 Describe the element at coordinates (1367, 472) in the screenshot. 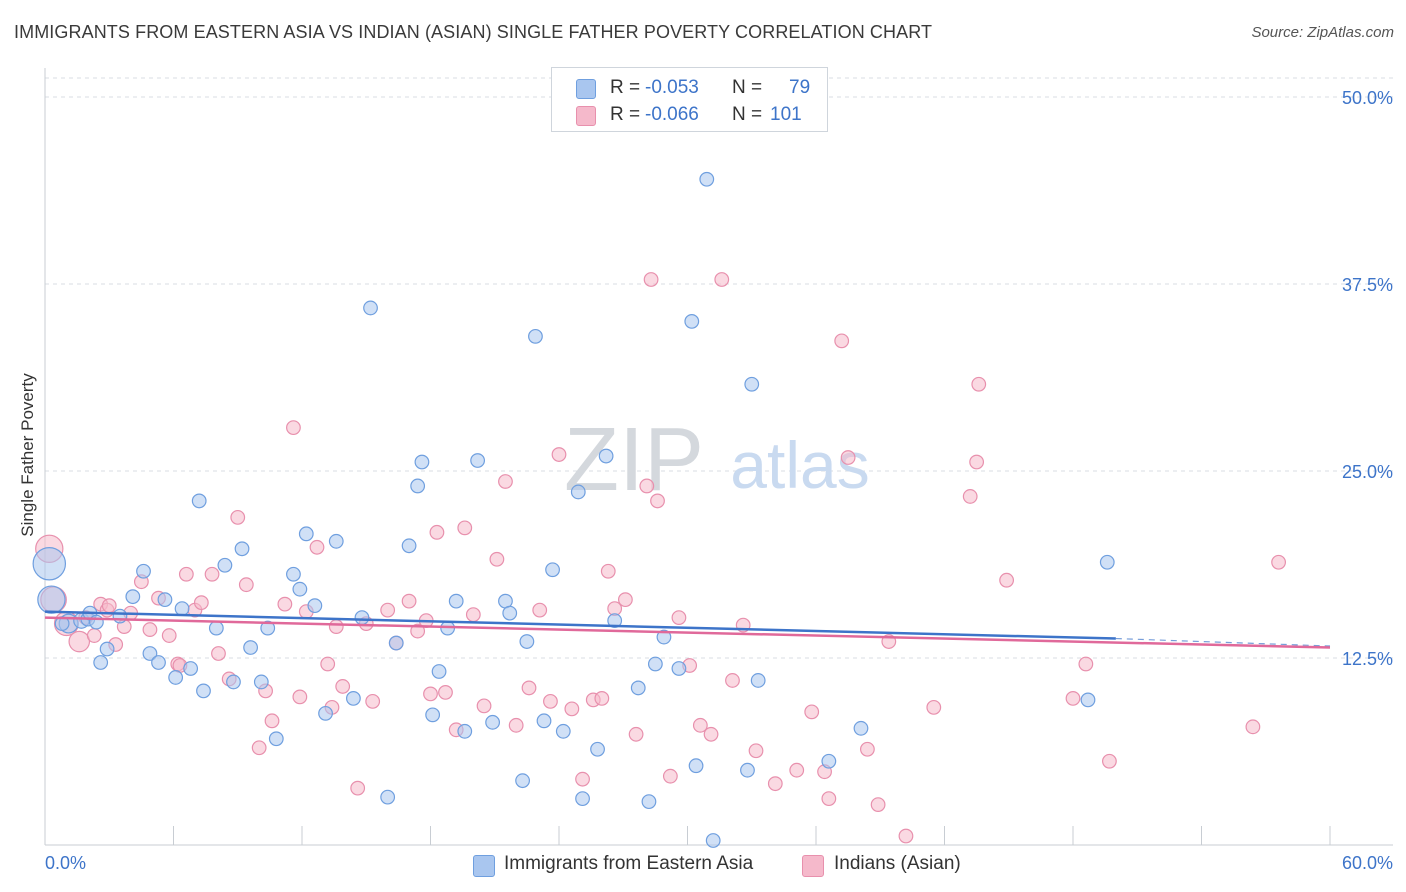

I see `y-tick-label: 25.0%` at that location.